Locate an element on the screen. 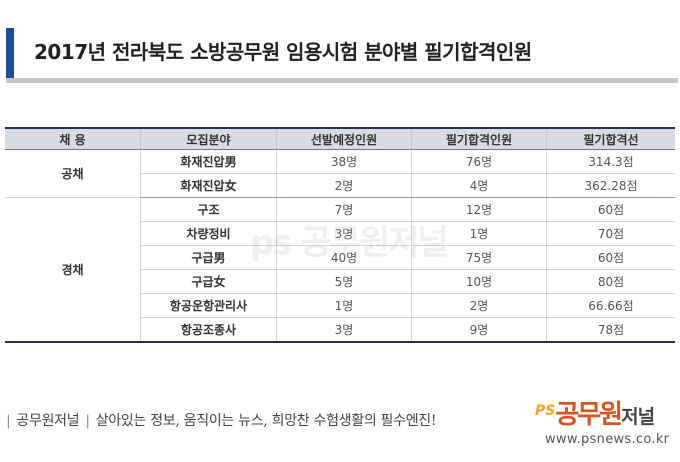 The width and height of the screenshot is (680, 462). cutoff-cell: 362.28점 is located at coordinates (610, 185).